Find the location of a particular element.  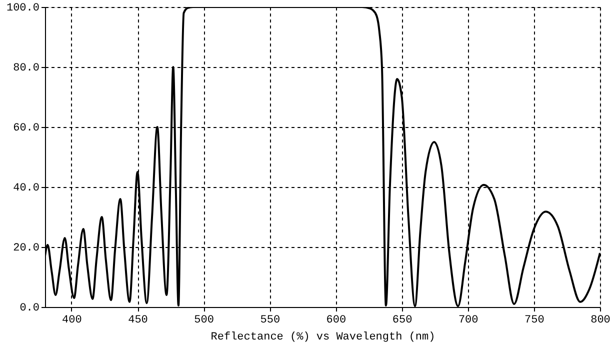

x-tick-label: 400 is located at coordinates (72, 320).